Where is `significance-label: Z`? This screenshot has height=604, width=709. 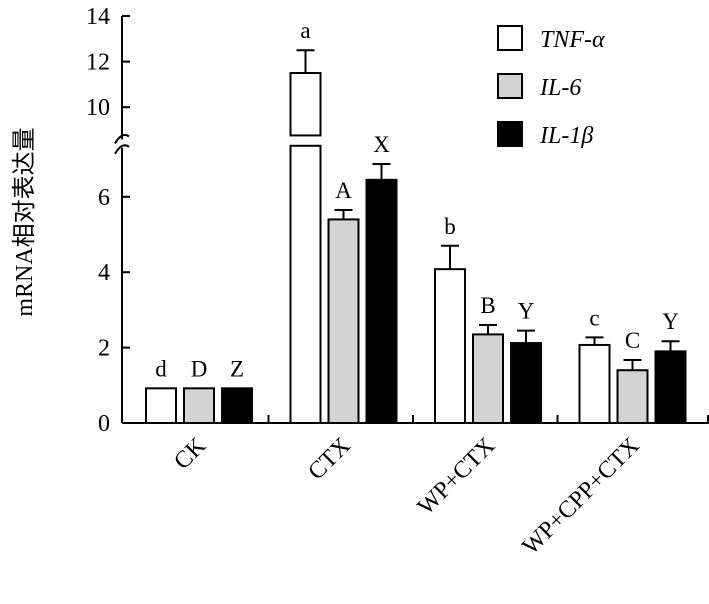 significance-label: Z is located at coordinates (237, 368).